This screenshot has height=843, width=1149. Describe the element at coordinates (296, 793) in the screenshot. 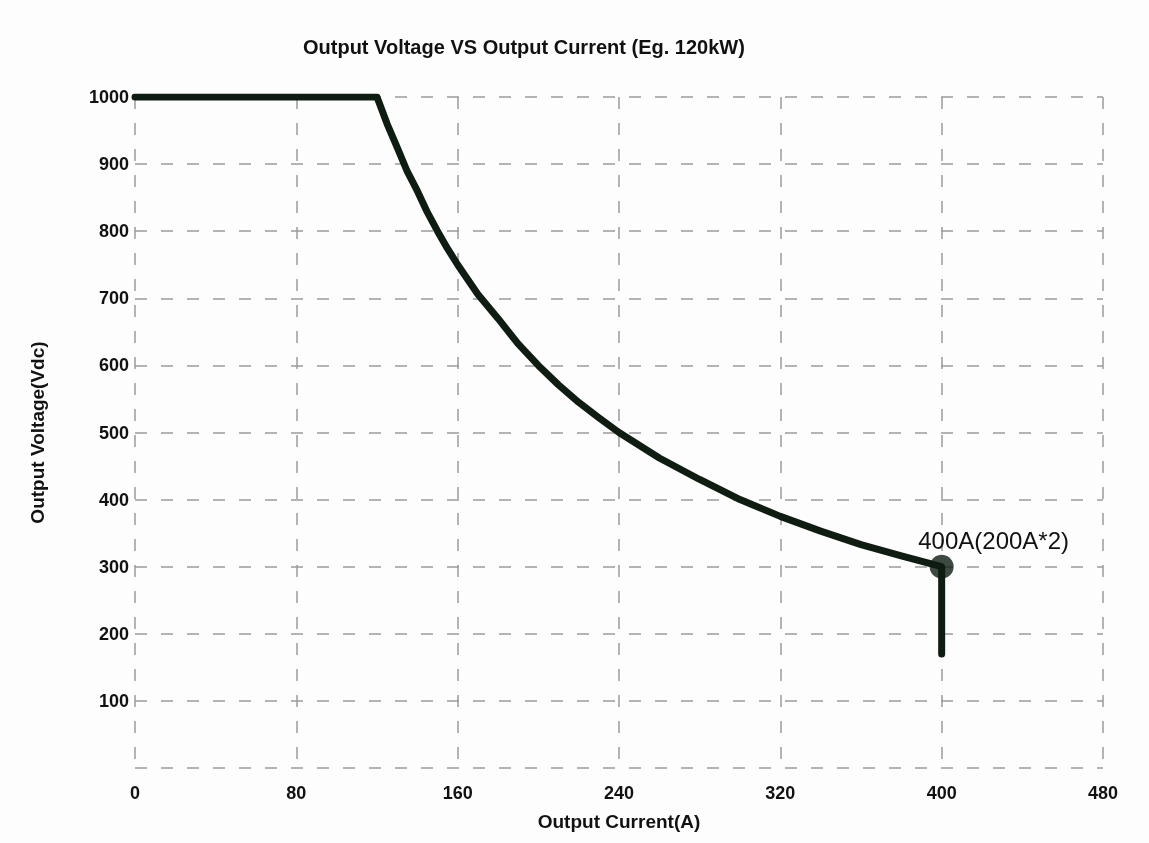

I see `x-tick-label: 80` at that location.